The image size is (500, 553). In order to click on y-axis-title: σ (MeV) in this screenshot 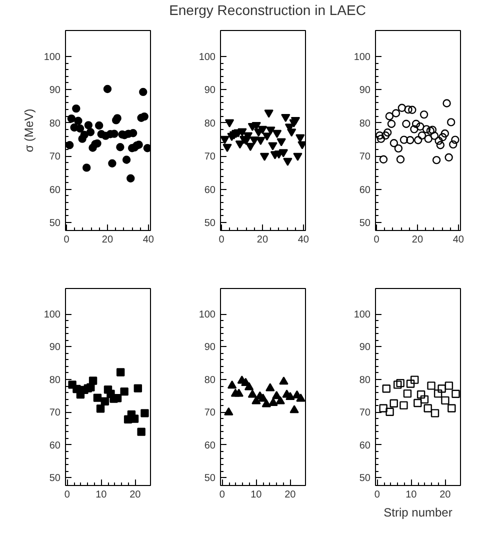, I will do `click(29, 130)`.